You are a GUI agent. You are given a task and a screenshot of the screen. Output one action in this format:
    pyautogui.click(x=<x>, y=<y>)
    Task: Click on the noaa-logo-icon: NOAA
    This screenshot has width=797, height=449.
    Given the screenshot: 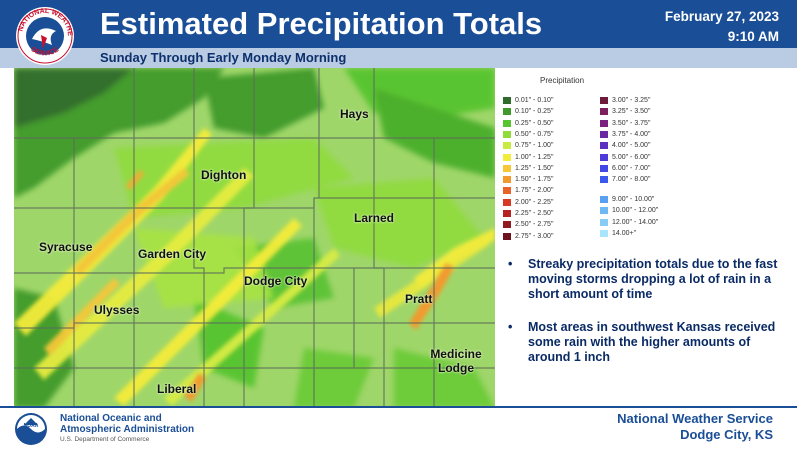 What is the action you would take?
    pyautogui.click(x=31, y=429)
    